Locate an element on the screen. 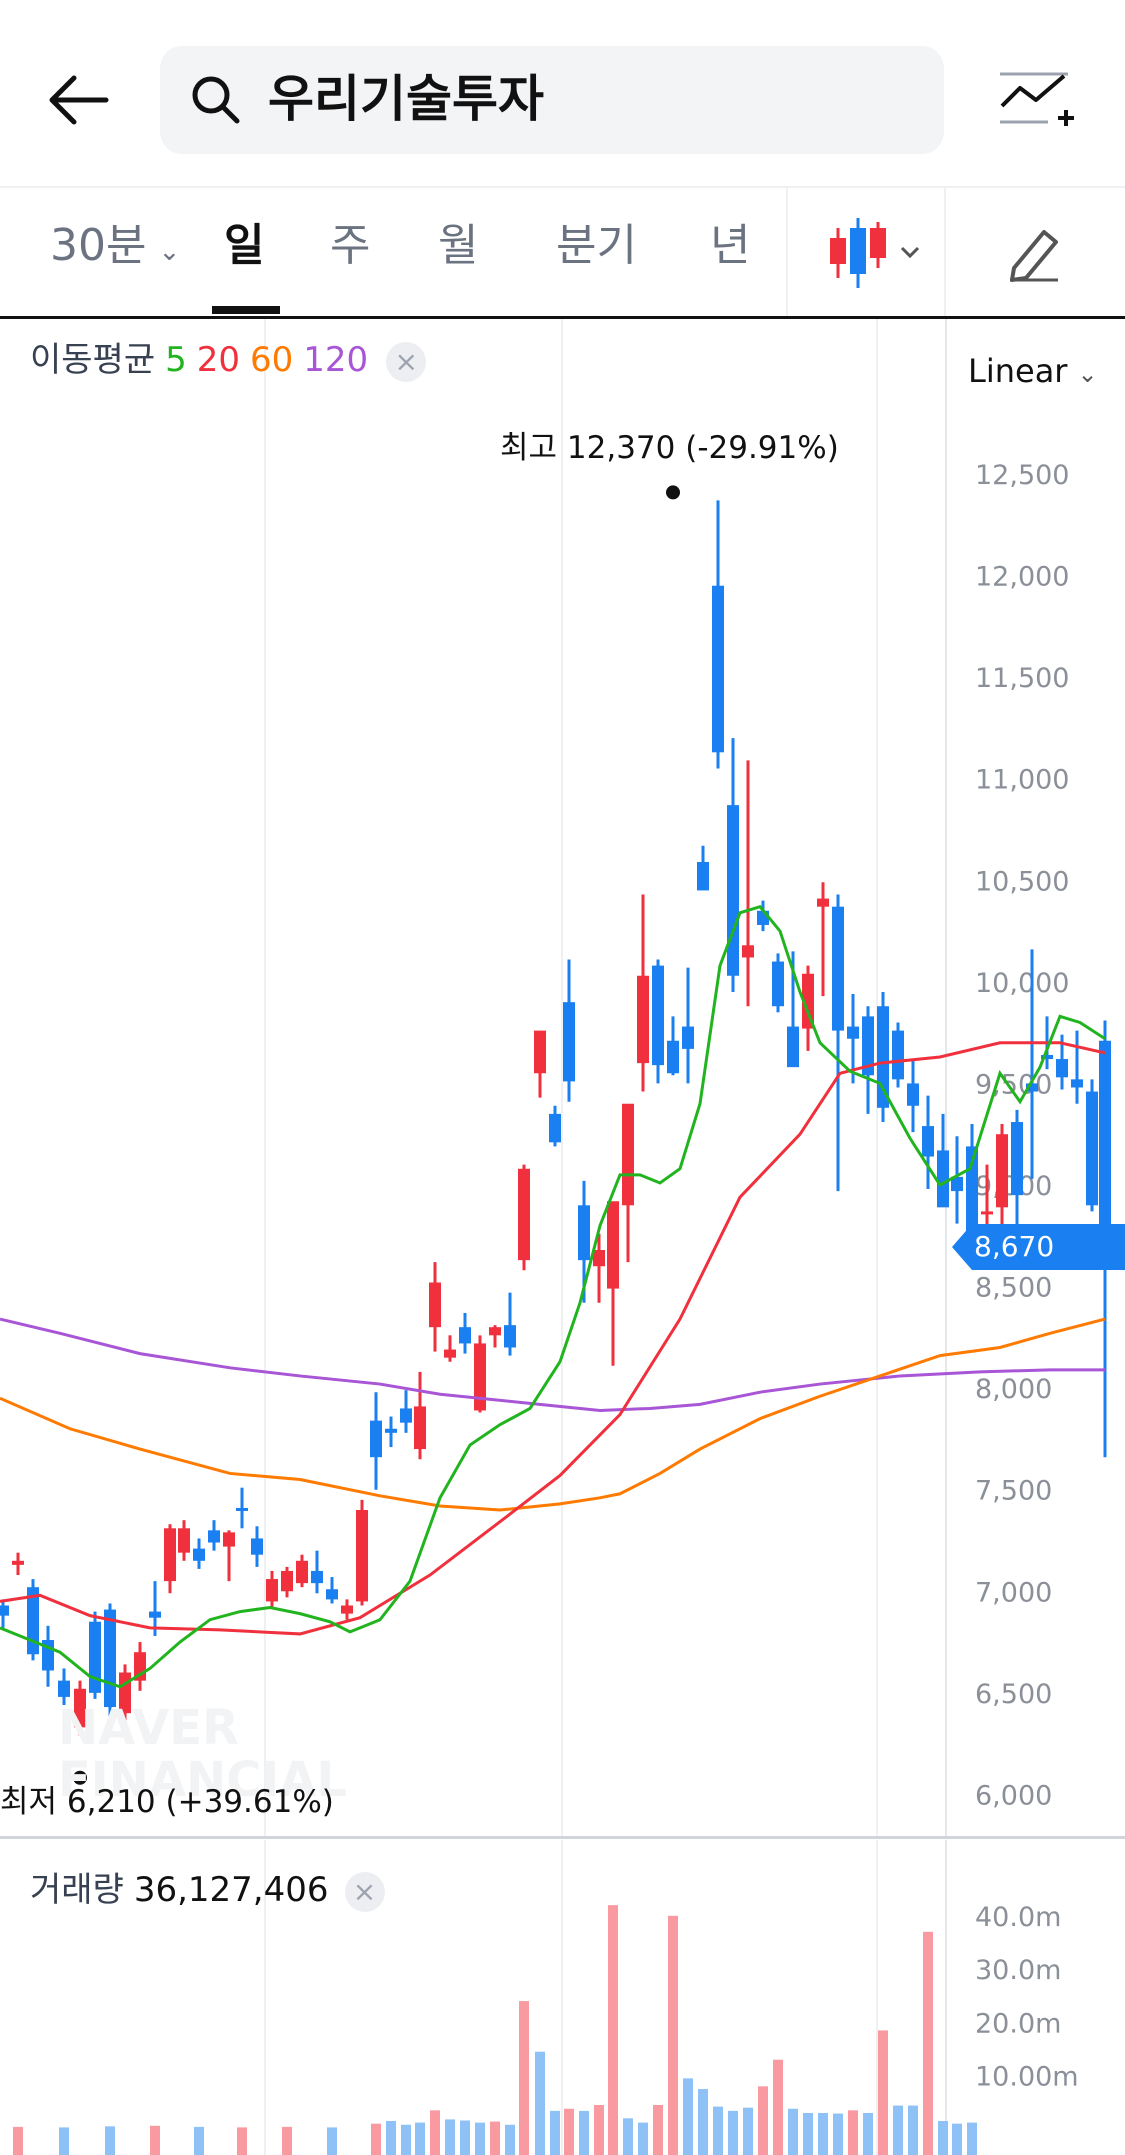 This screenshot has height=2155, width=1125. volume-axis-label: 40.0m is located at coordinates (1018, 1917).